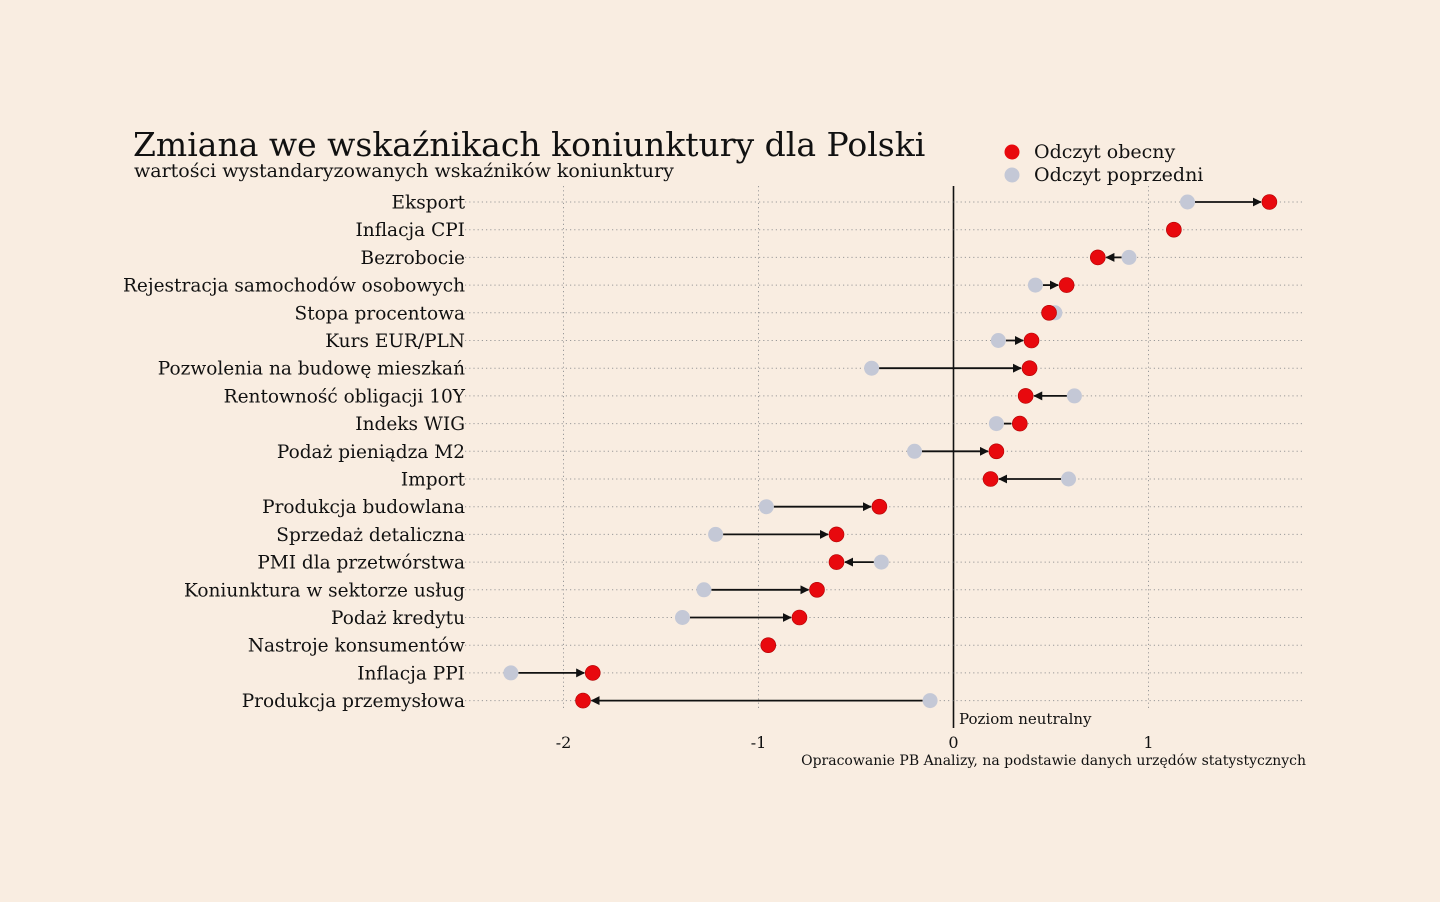  Describe the element at coordinates (848, 203) in the screenshot. I see `row-0: Eksport` at that location.